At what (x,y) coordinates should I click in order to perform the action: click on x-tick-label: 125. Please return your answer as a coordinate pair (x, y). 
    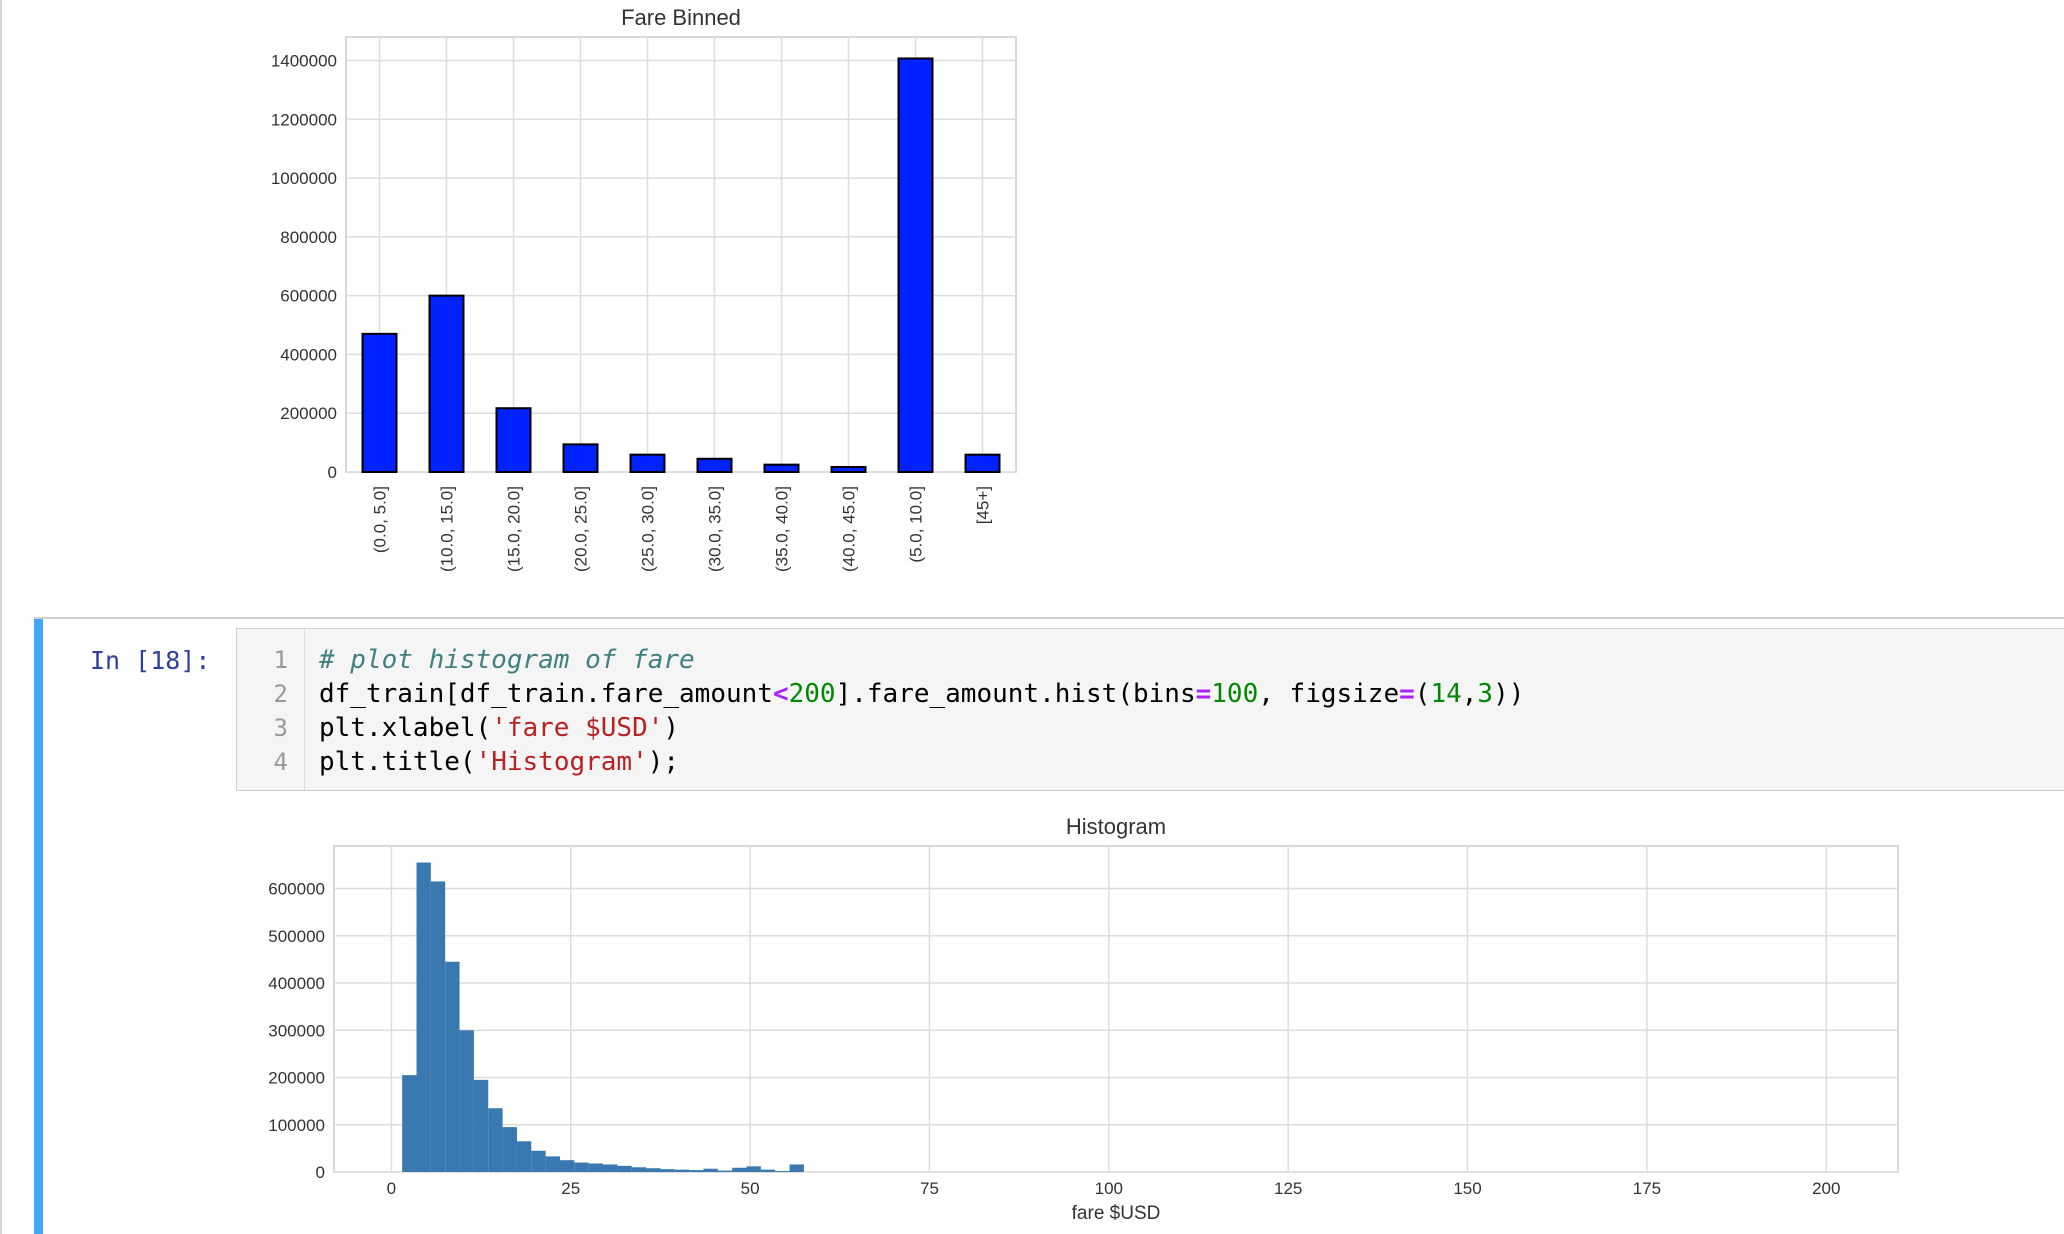
    Looking at the image, I should click on (1288, 1188).